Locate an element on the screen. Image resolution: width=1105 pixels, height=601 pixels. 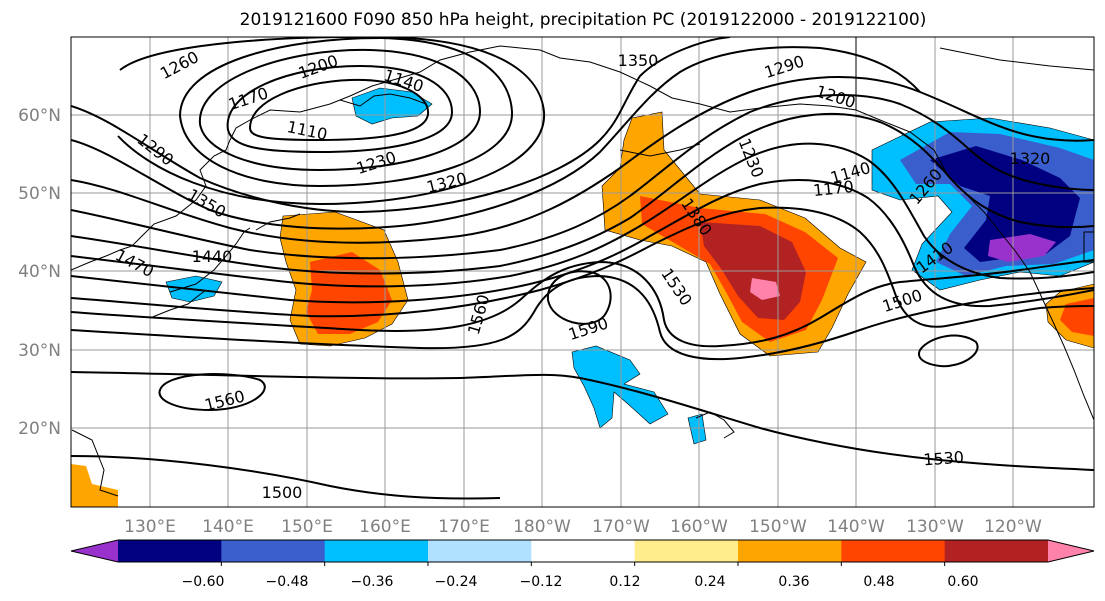
colorbar-label: 0.12 is located at coordinates (624, 582).